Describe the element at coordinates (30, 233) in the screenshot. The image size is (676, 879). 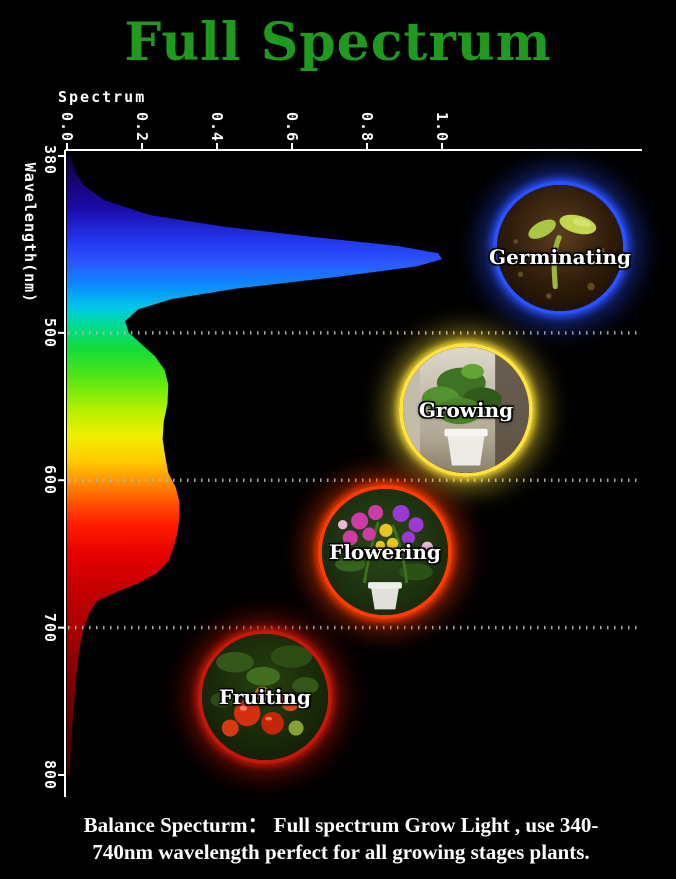
I see `y-axis-title: Wavelength(nm)` at that location.